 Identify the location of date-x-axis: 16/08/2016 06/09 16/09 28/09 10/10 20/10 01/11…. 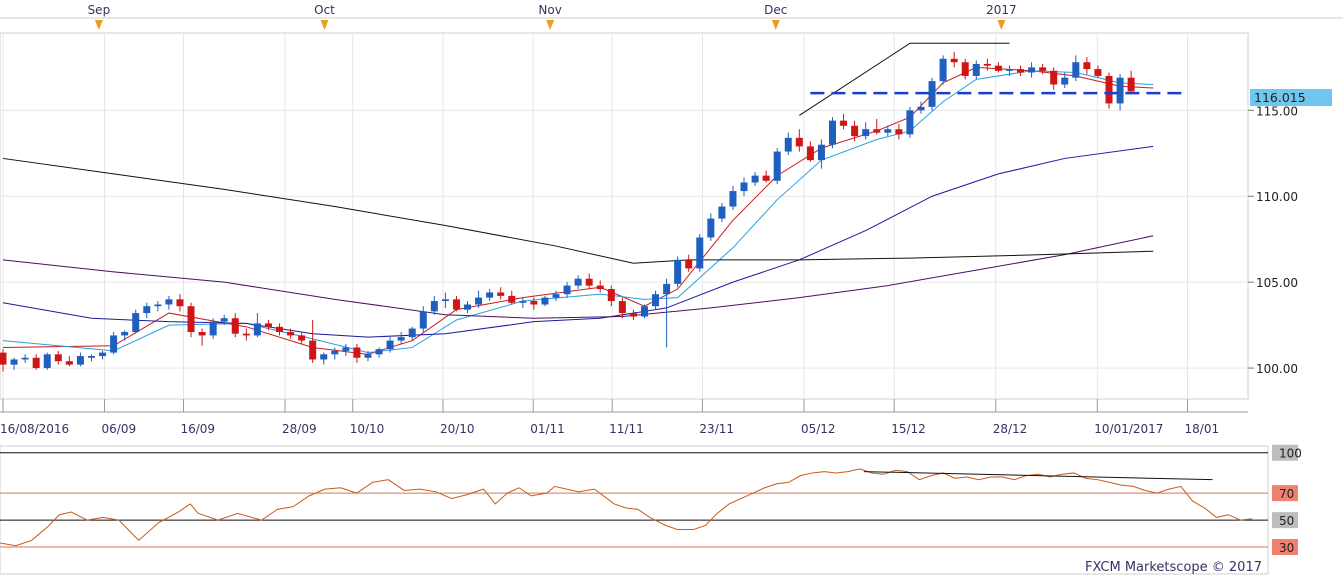
(624, 417).